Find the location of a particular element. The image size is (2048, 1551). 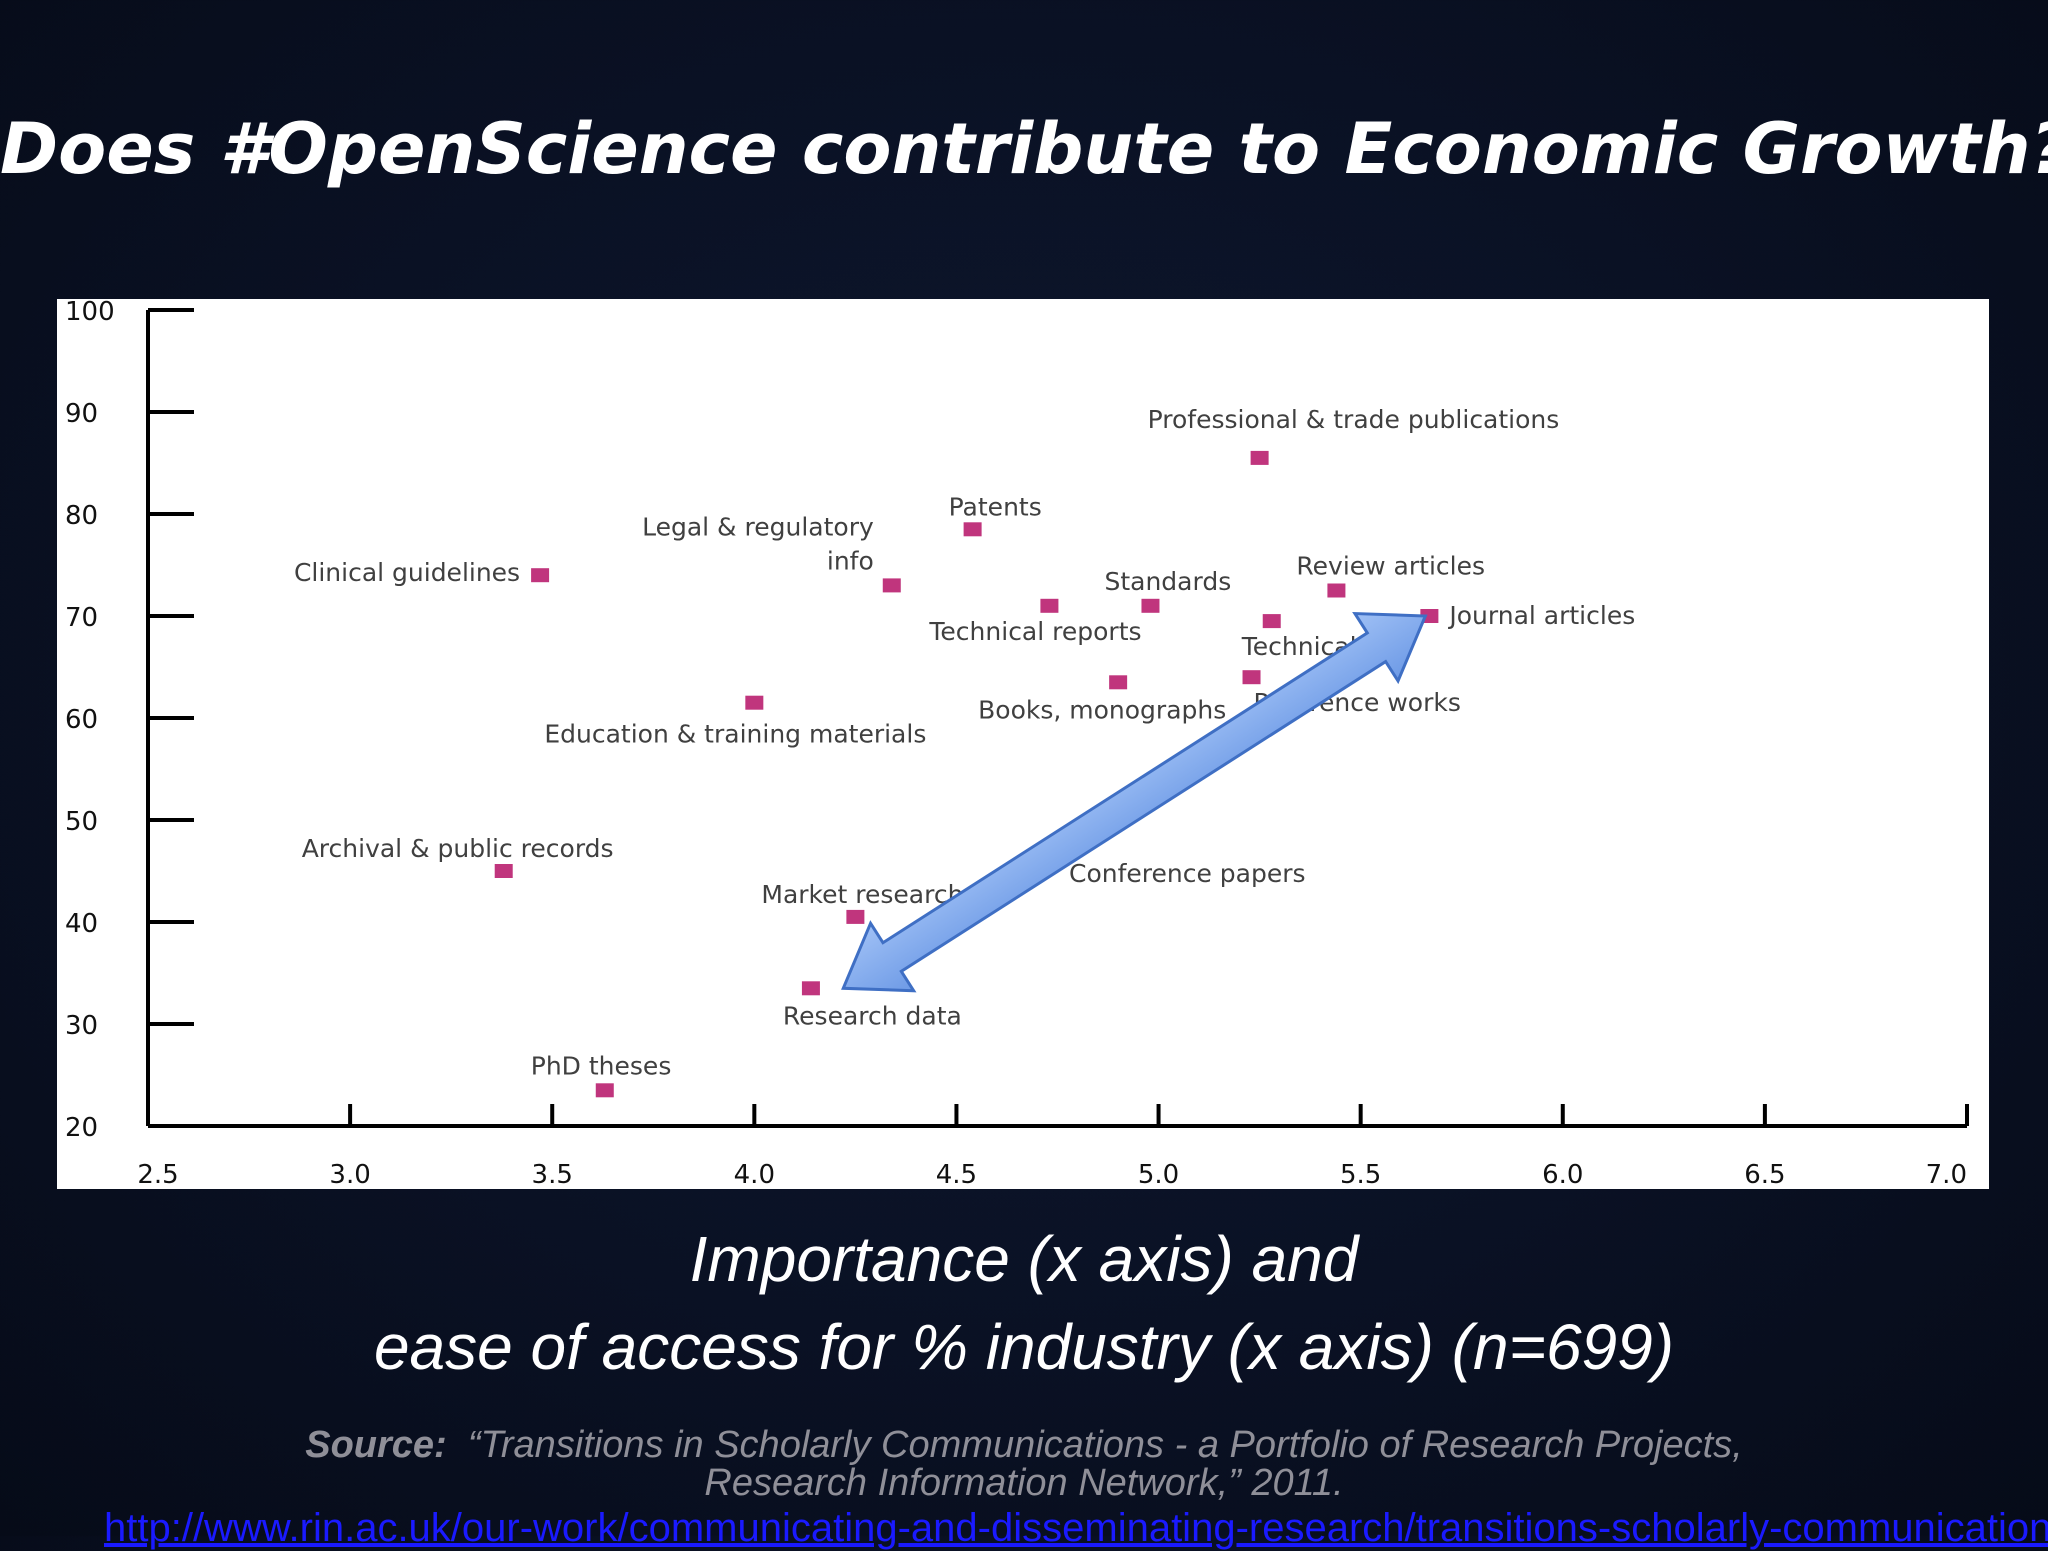

point-label: Patents is located at coordinates (995, 506).